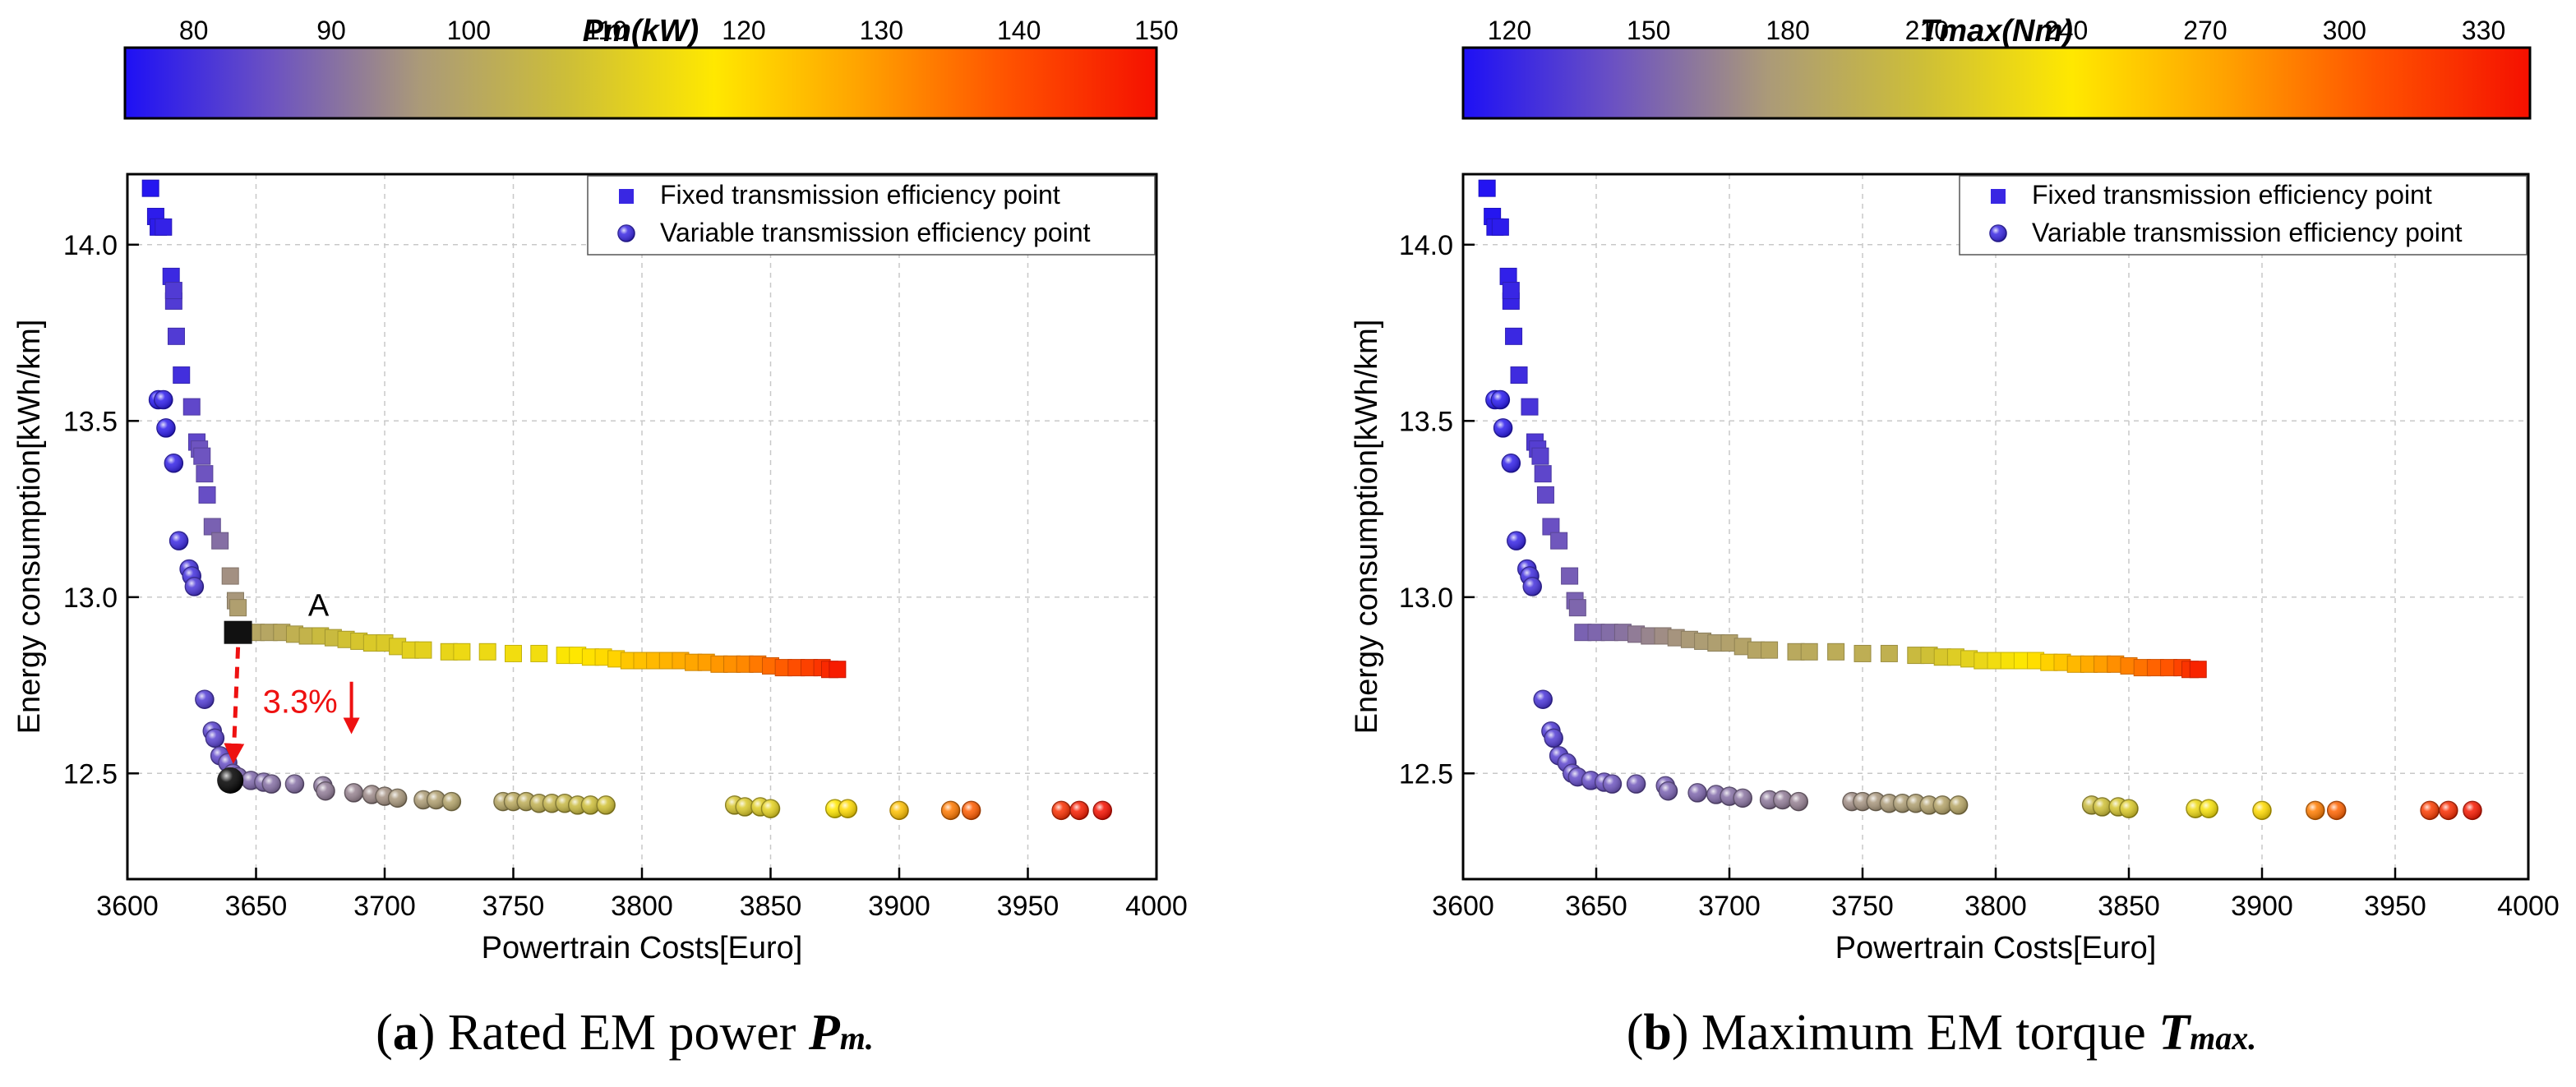 Image resolution: width=2576 pixels, height=1087 pixels. What do you see at coordinates (1996, 906) in the screenshot?
I see `x-tick-label: 3800` at bounding box center [1996, 906].